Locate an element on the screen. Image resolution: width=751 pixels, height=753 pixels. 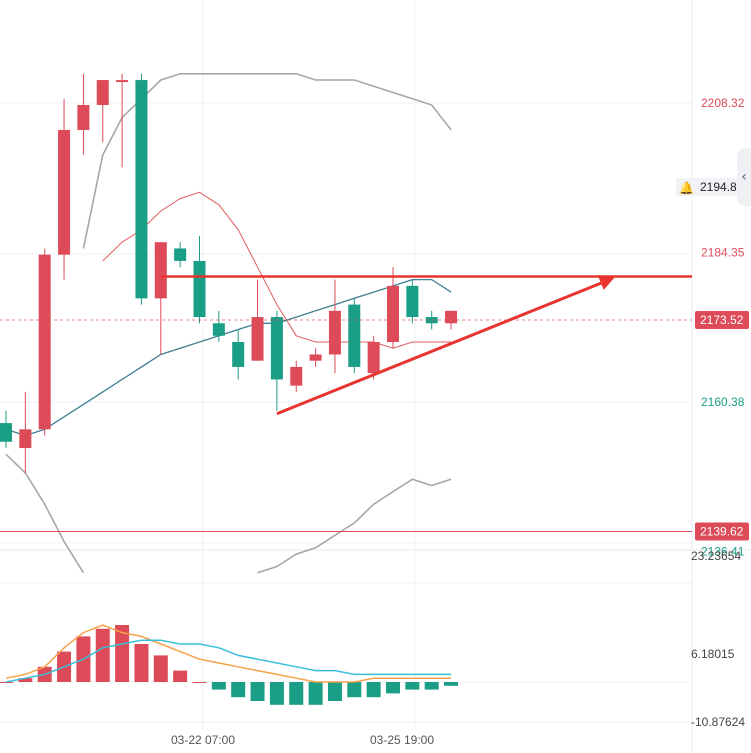
time-axis-label: 03-25 19:00 is located at coordinates (402, 740).